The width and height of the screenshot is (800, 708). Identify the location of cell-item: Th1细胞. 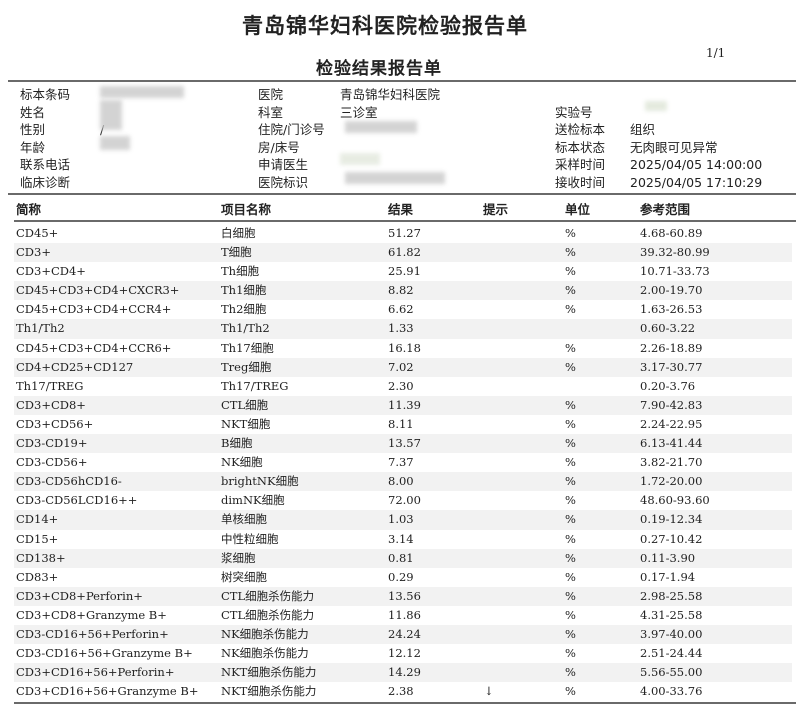
(244, 290).